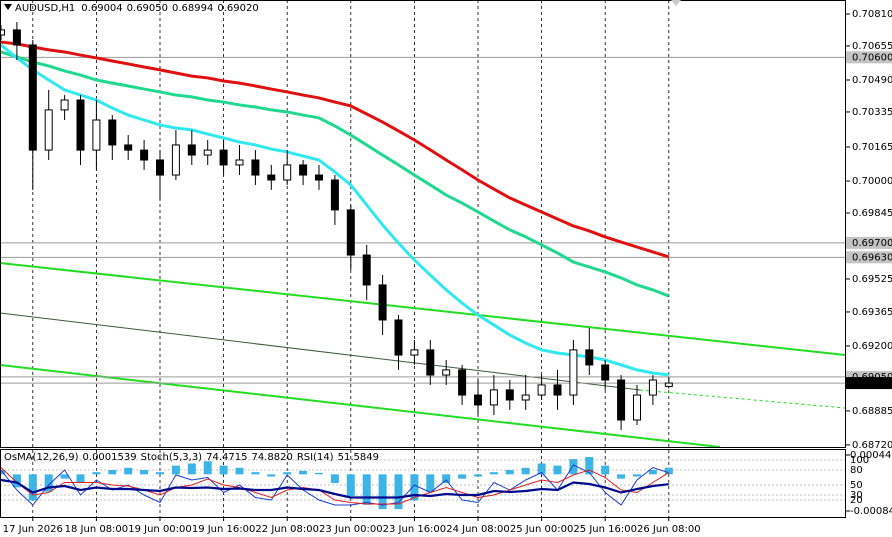 This screenshot has height=537, width=892. Describe the element at coordinates (872, 112) in the screenshot. I see `y-tick-label: 0.70335` at that location.